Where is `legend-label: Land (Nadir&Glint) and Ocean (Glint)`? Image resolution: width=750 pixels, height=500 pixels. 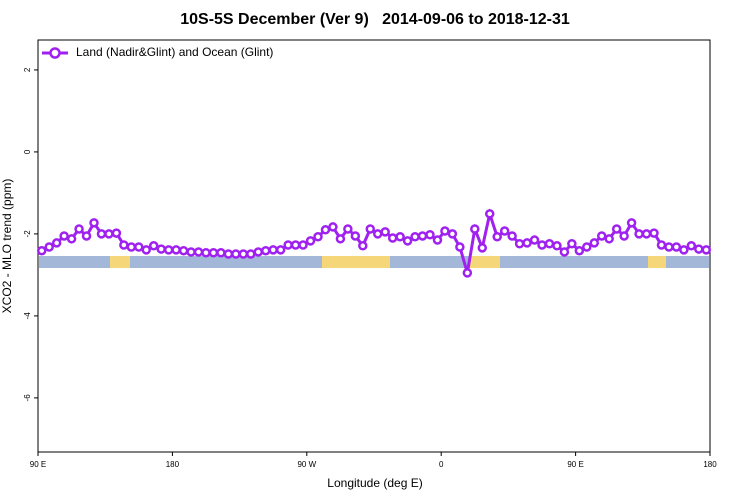 legend-label: Land (Nadir&Glint) and Ocean (Glint) is located at coordinates (174, 52).